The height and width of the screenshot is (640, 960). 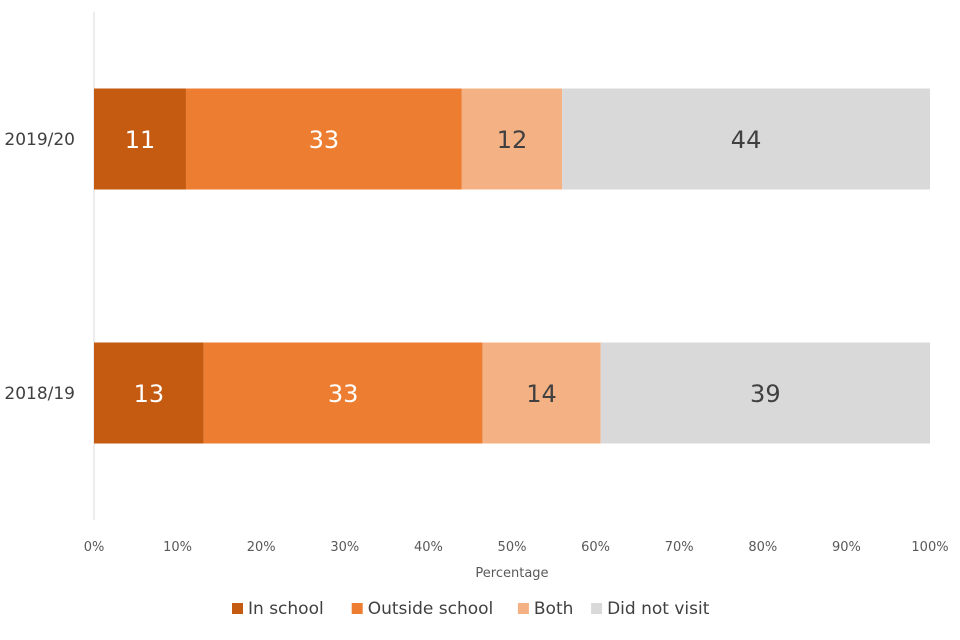 I want to click on legend-swatch-did-not-visit, so click(x=597, y=608).